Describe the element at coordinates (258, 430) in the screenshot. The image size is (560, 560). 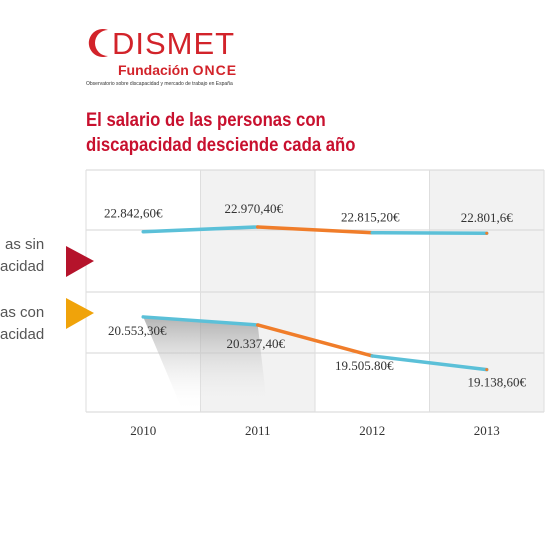
I see `x-tick-label: 2011` at that location.